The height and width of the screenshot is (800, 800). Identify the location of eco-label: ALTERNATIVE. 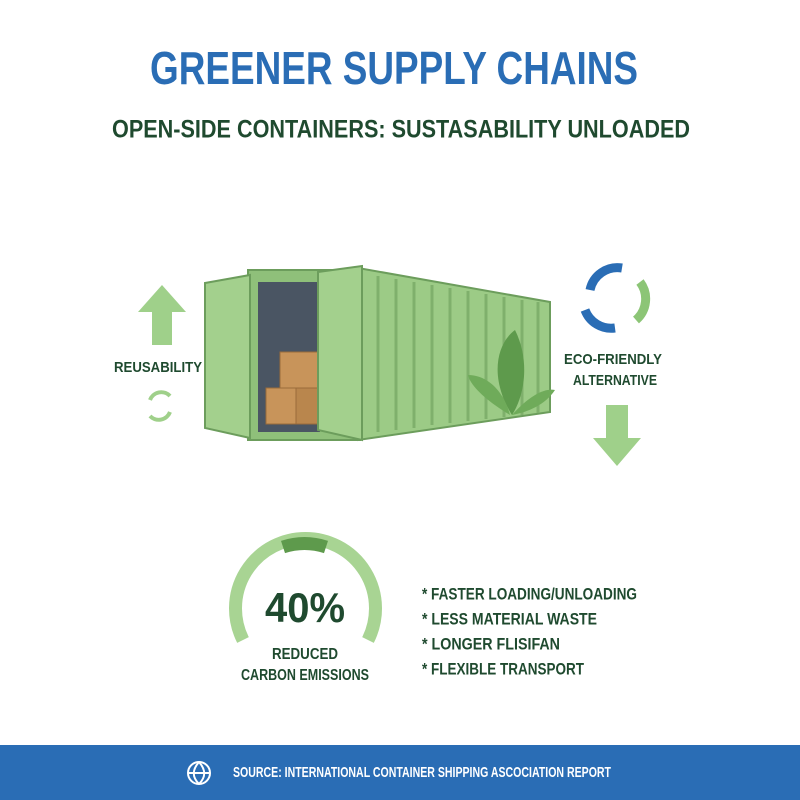
(615, 380).